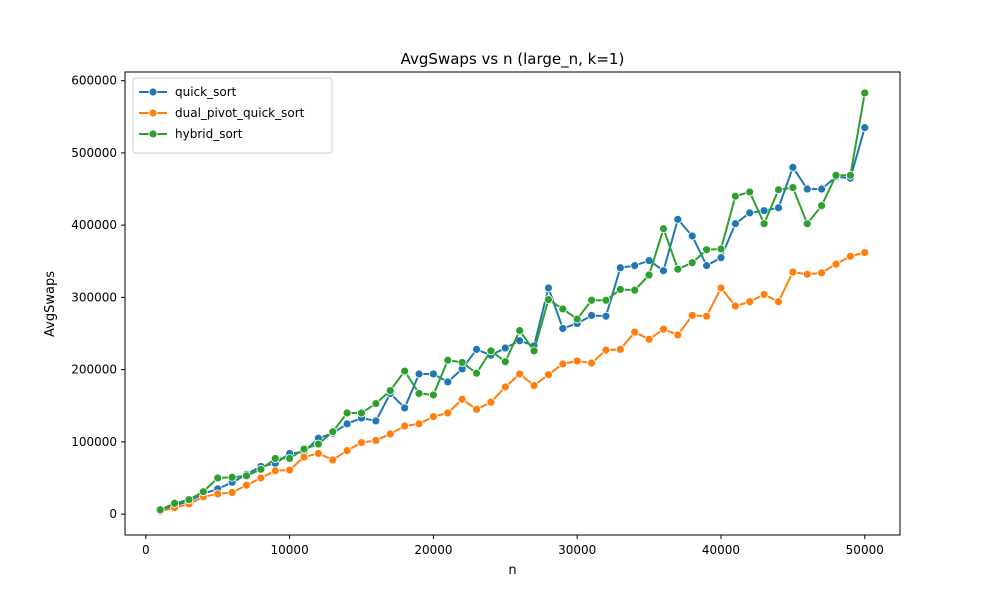 The height and width of the screenshot is (600, 1000). I want to click on y-tick-label: 600000, so click(94, 81).